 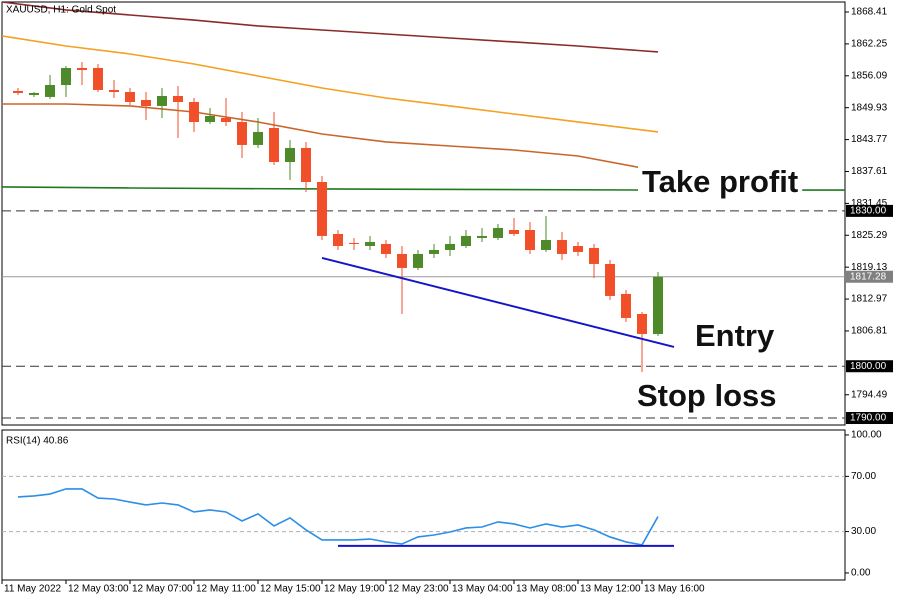 I want to click on x-tick-label: 12 May 15:00, so click(x=290, y=589).